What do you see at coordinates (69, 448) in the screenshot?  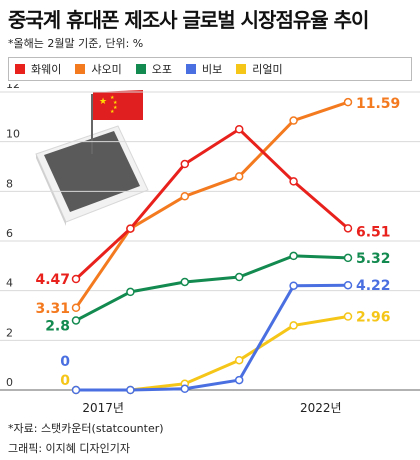 I see `credit-note: 그래픽: 이지혜 디자인기자` at bounding box center [69, 448].